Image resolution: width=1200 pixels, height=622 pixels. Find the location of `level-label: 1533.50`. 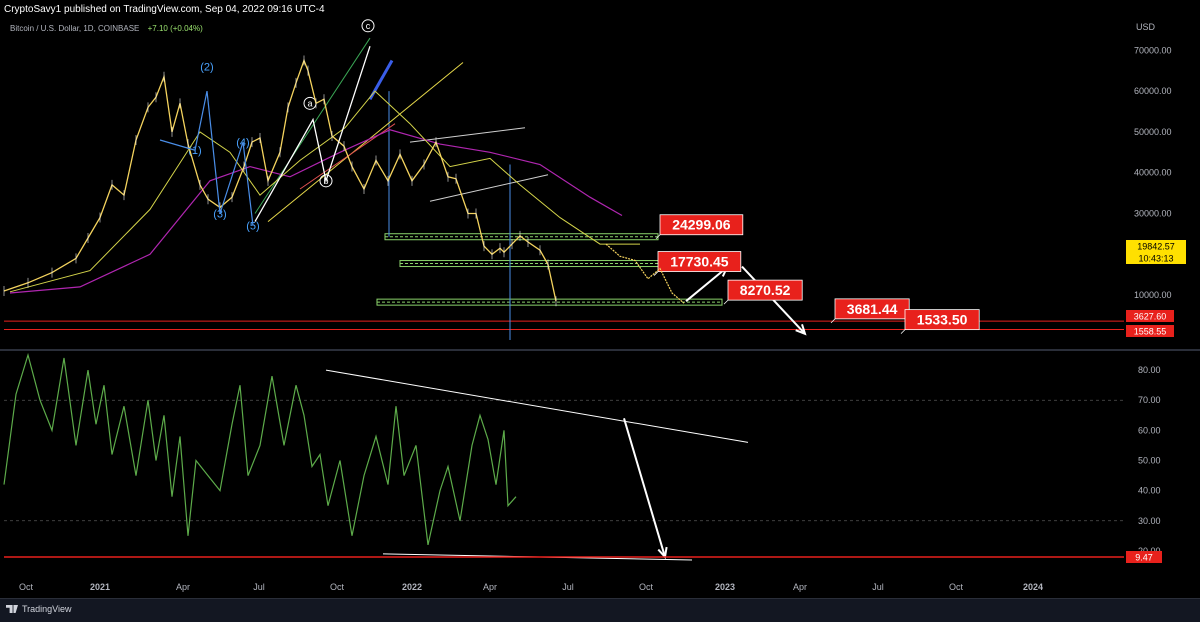

level-label: 1533.50 is located at coordinates (942, 320).